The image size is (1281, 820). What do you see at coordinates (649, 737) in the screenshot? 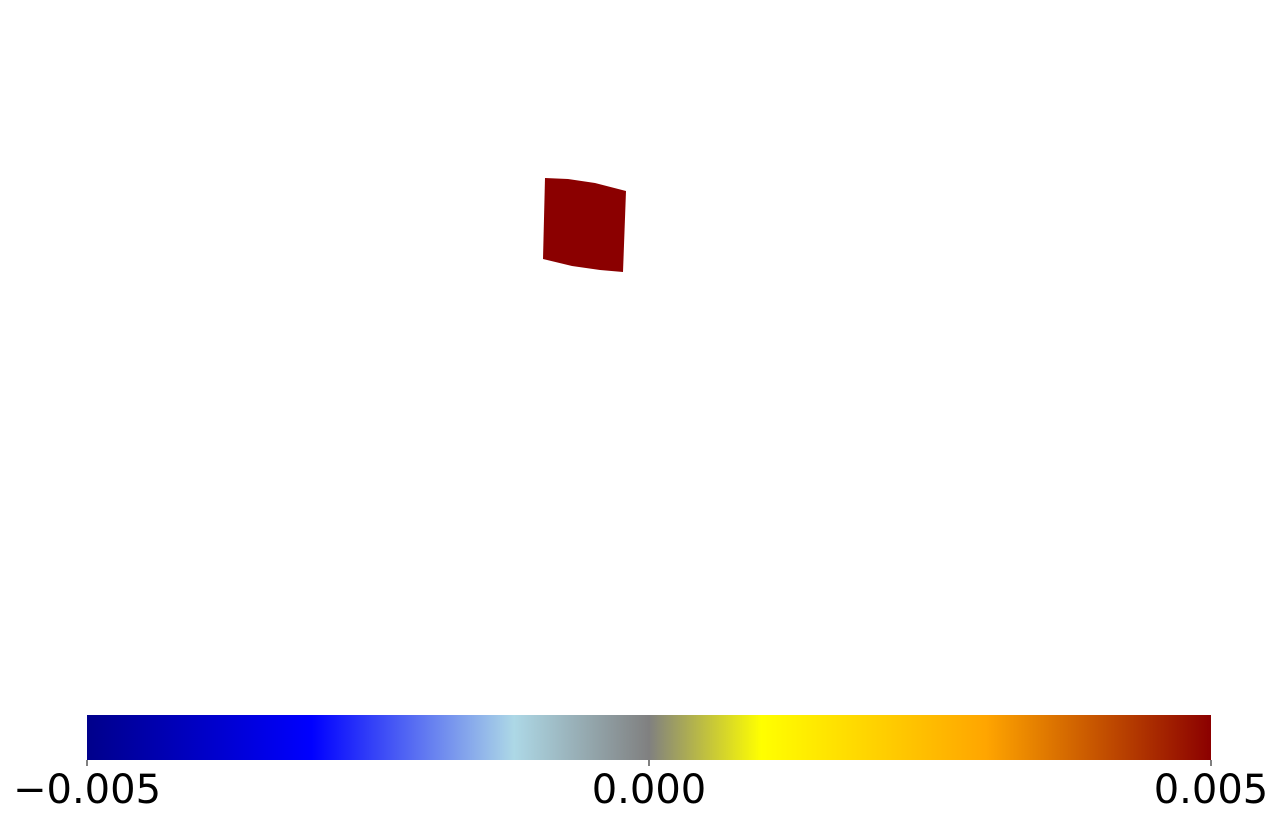
I see `colorbar-bar` at bounding box center [649, 737].